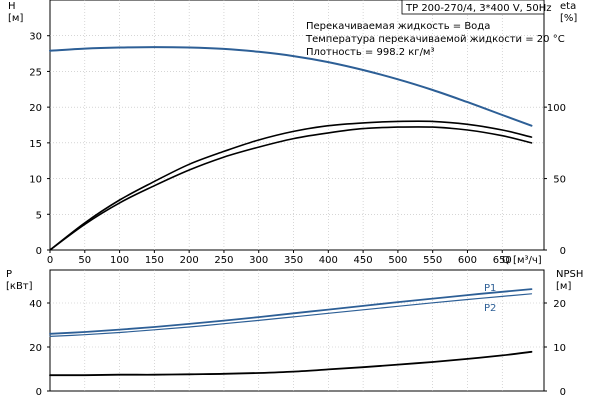 The width and height of the screenshot is (600, 400). Describe the element at coordinates (119, 260) in the screenshot. I see `x-tick-label: 100` at that location.